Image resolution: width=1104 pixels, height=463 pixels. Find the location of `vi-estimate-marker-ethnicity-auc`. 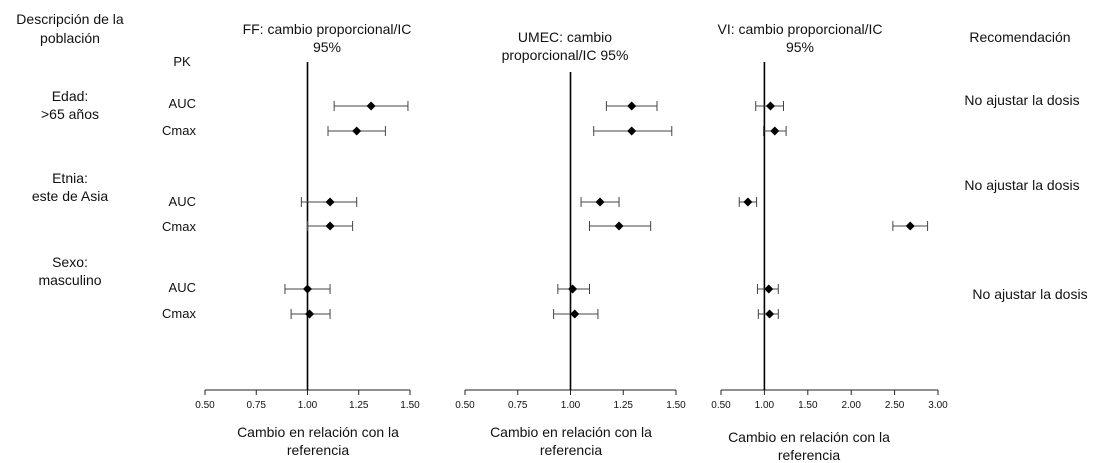

vi-estimate-marker-ethnicity-auc is located at coordinates (748, 202).